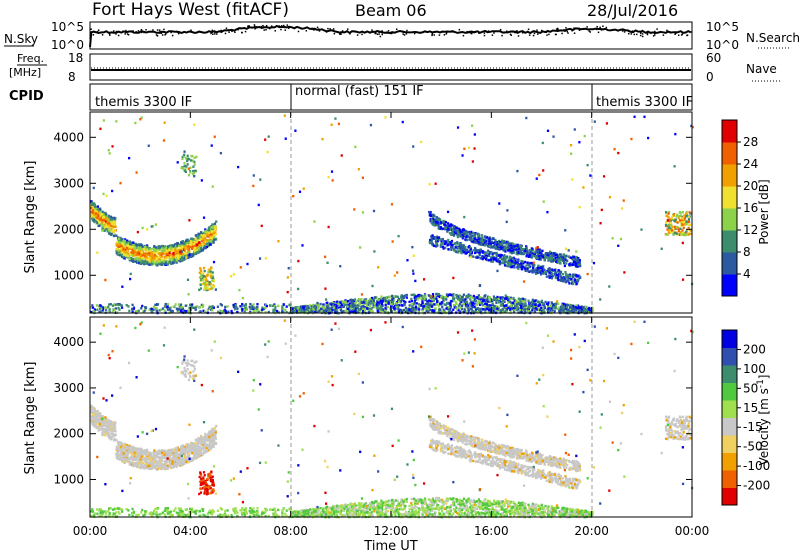 This screenshot has width=800, height=554. Describe the element at coordinates (30, 58) in the screenshot. I see `freq-label: Freq.` at that location.